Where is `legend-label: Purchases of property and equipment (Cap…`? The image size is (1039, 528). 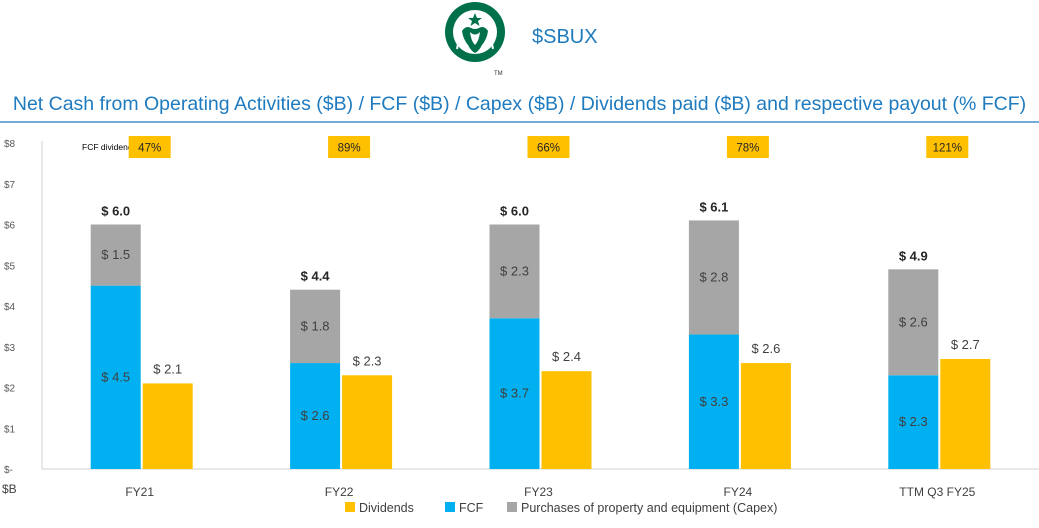
legend-label: Purchases of property and equipment (Cap… is located at coordinates (649, 508).